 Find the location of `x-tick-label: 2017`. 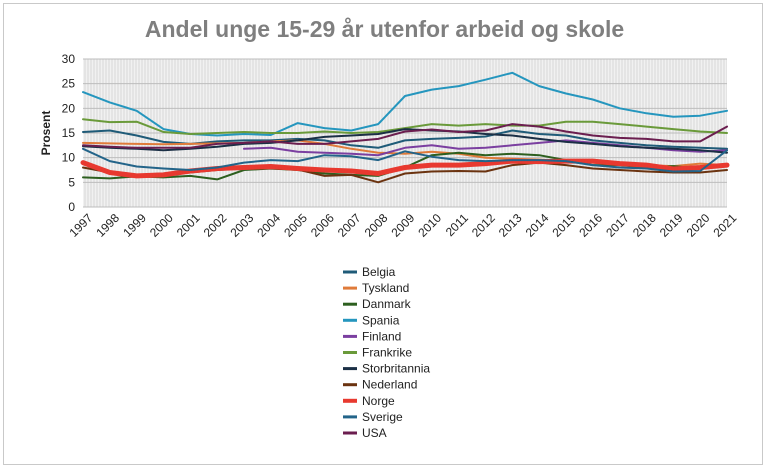

x-tick-label: 2017 is located at coordinates (617, 225).